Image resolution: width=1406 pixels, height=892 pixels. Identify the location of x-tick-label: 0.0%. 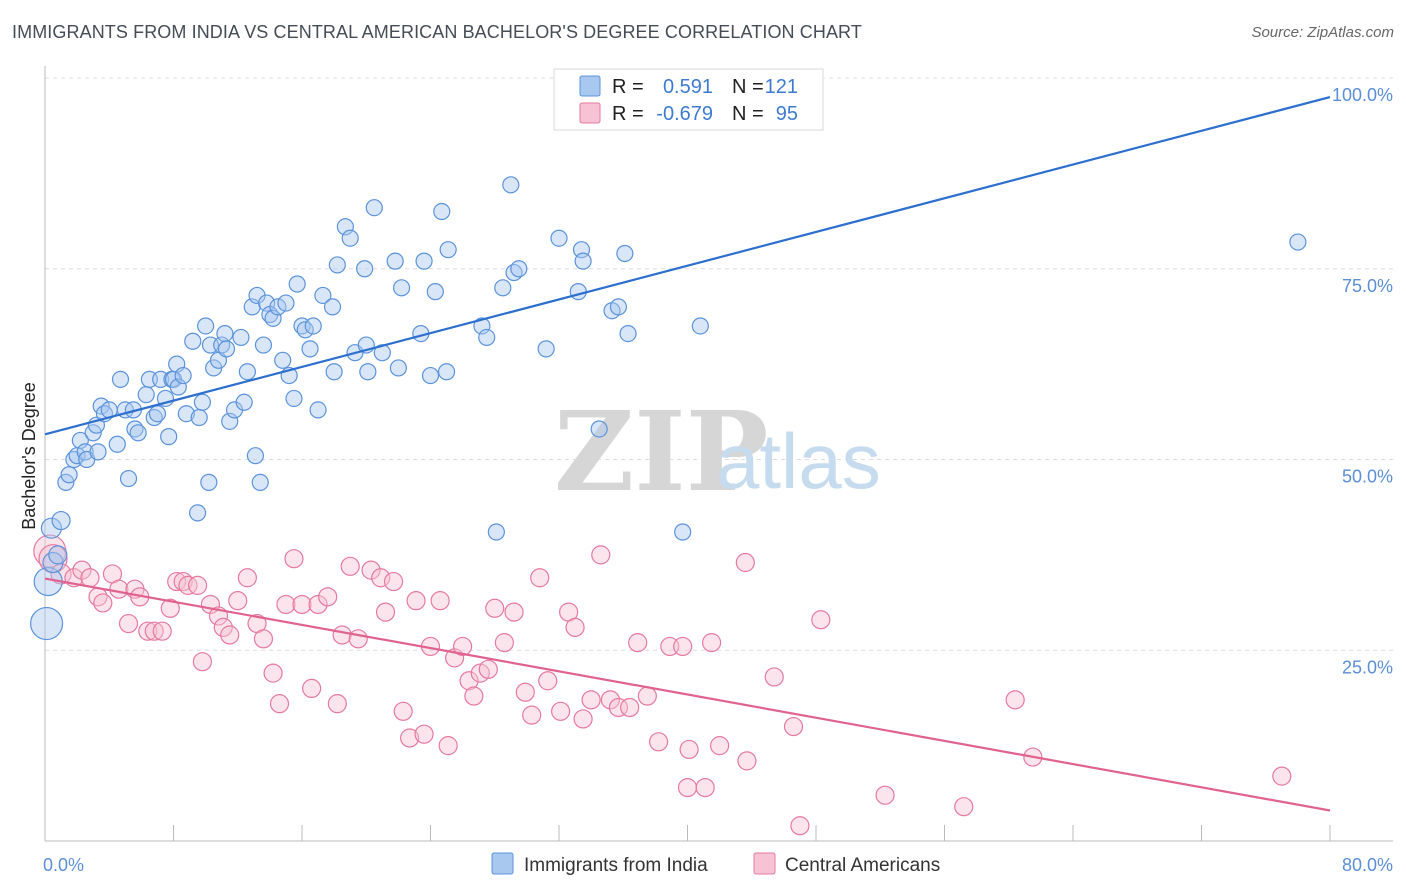
(63, 865).